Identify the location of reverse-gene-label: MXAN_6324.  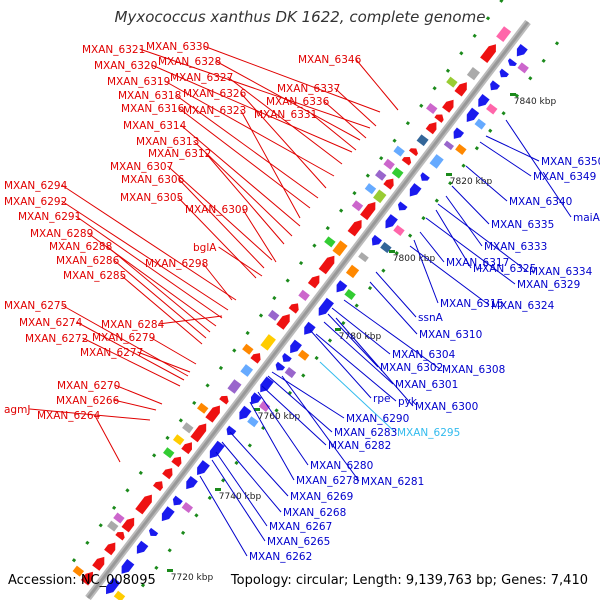
(482, 278).